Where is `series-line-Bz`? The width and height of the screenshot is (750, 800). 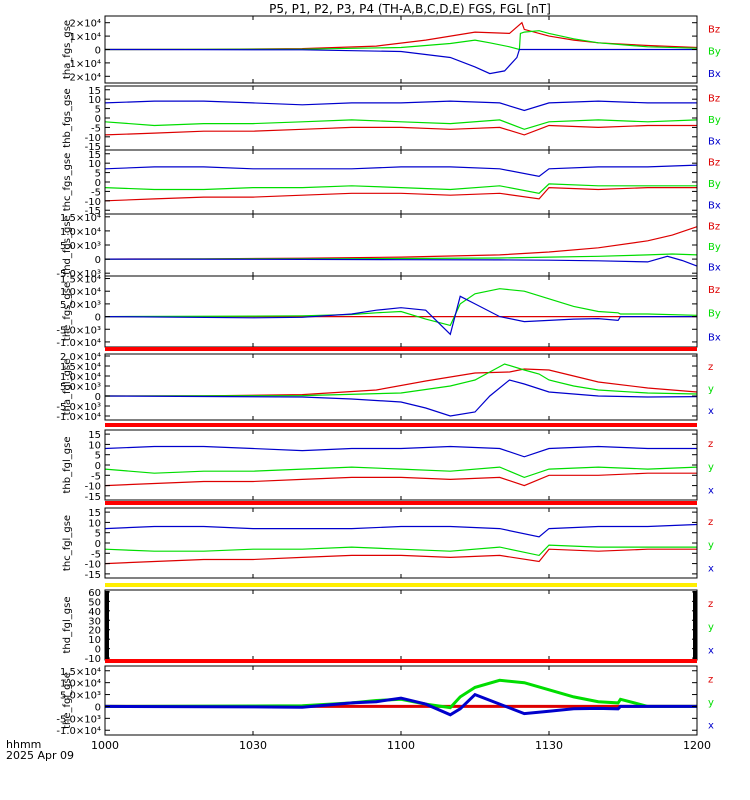
series-line-Bz is located at coordinates (400, 130).